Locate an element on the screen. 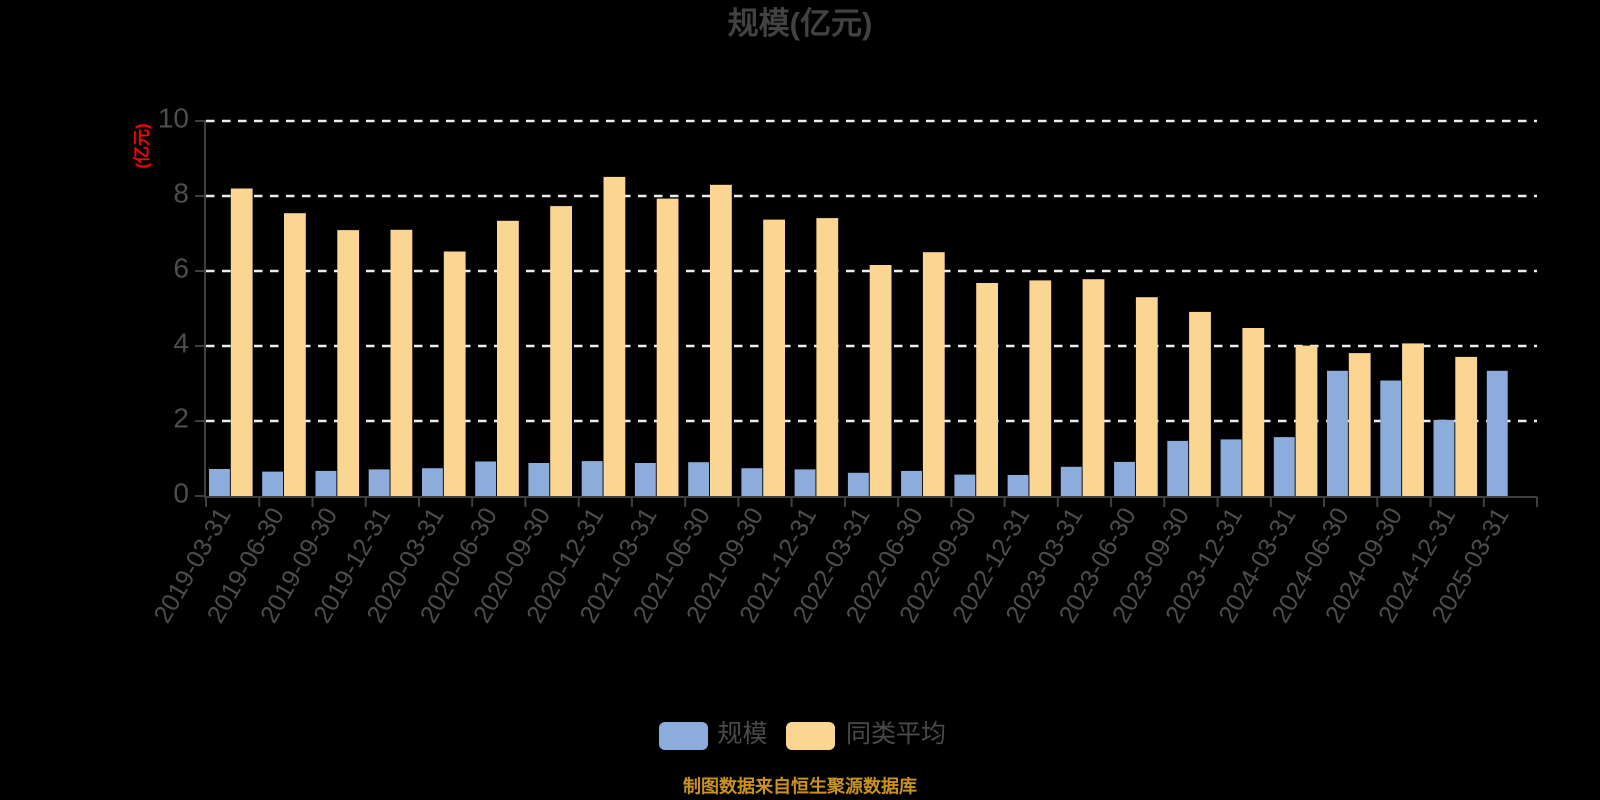 This screenshot has height=800, width=1600. svg-text: (亿元) is located at coordinates (142, 145).